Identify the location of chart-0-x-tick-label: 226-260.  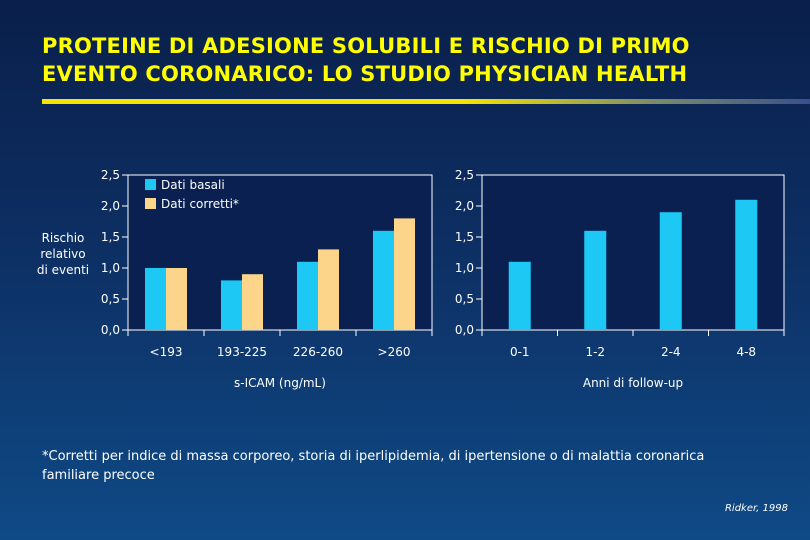
(318, 352).